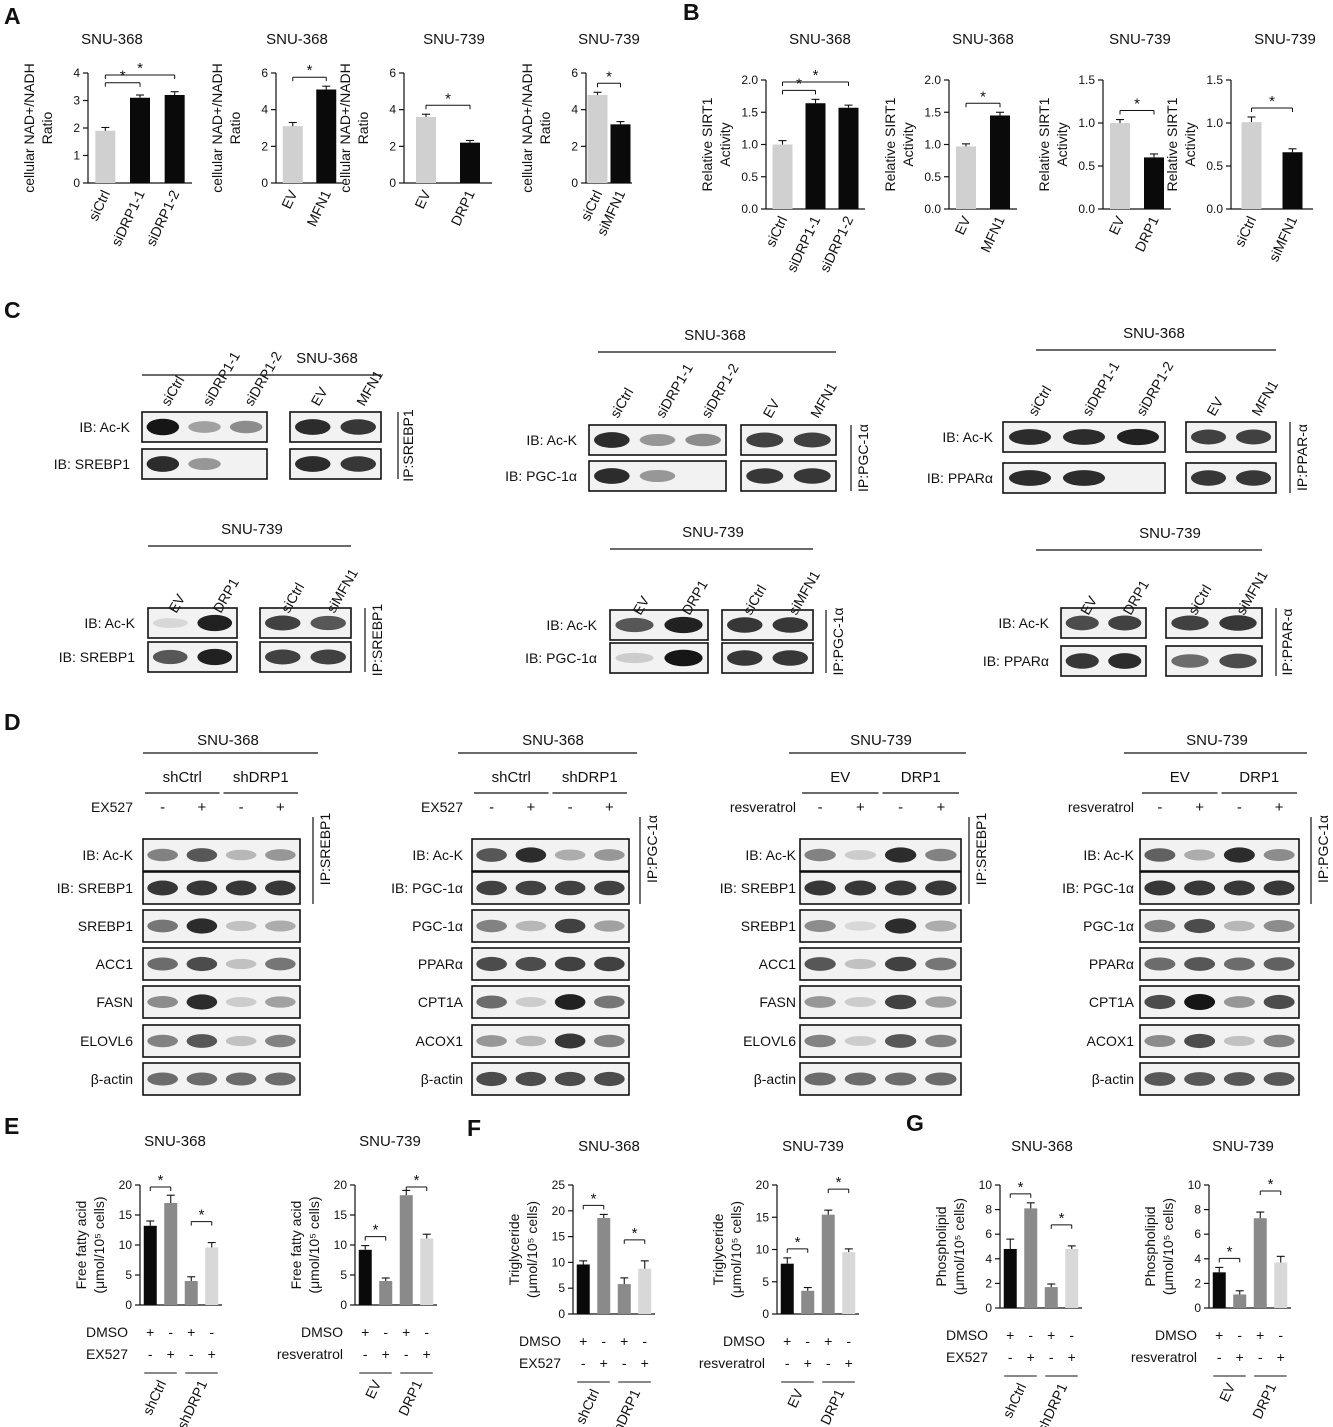 This screenshot has width=1333, height=1427. I want to click on row-label: IB: PPARα, so click(960, 478).